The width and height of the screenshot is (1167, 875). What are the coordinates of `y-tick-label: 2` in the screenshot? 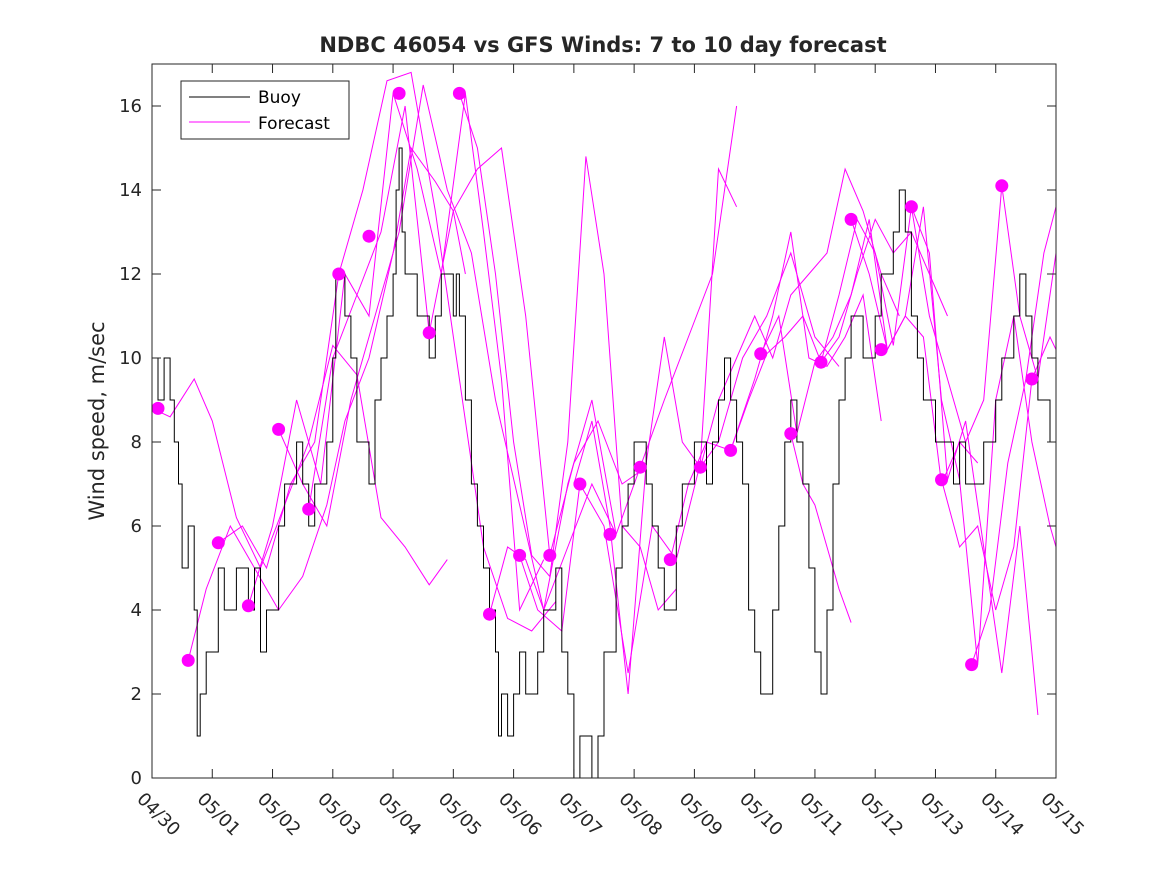 It's located at (136, 694).